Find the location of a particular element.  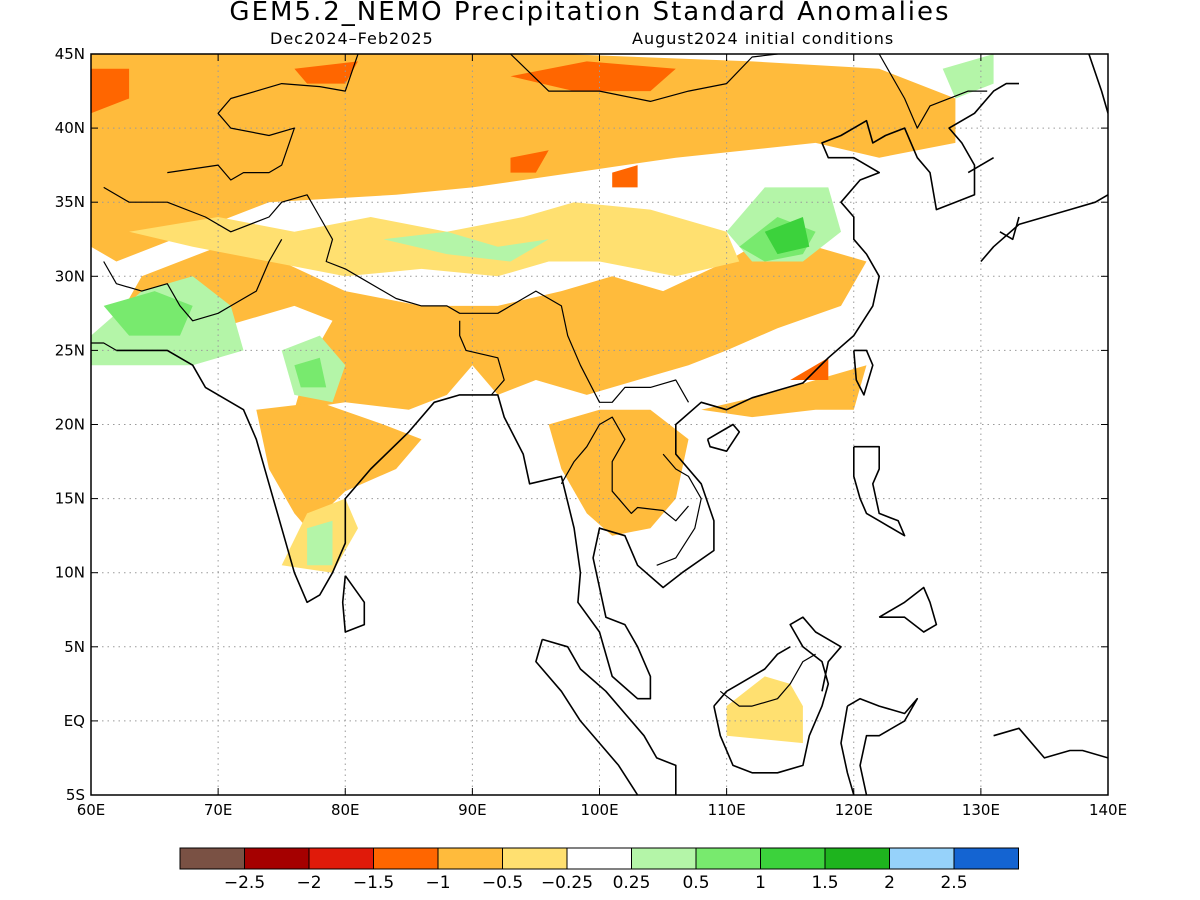

colorbar-label: 2 is located at coordinates (889, 883).